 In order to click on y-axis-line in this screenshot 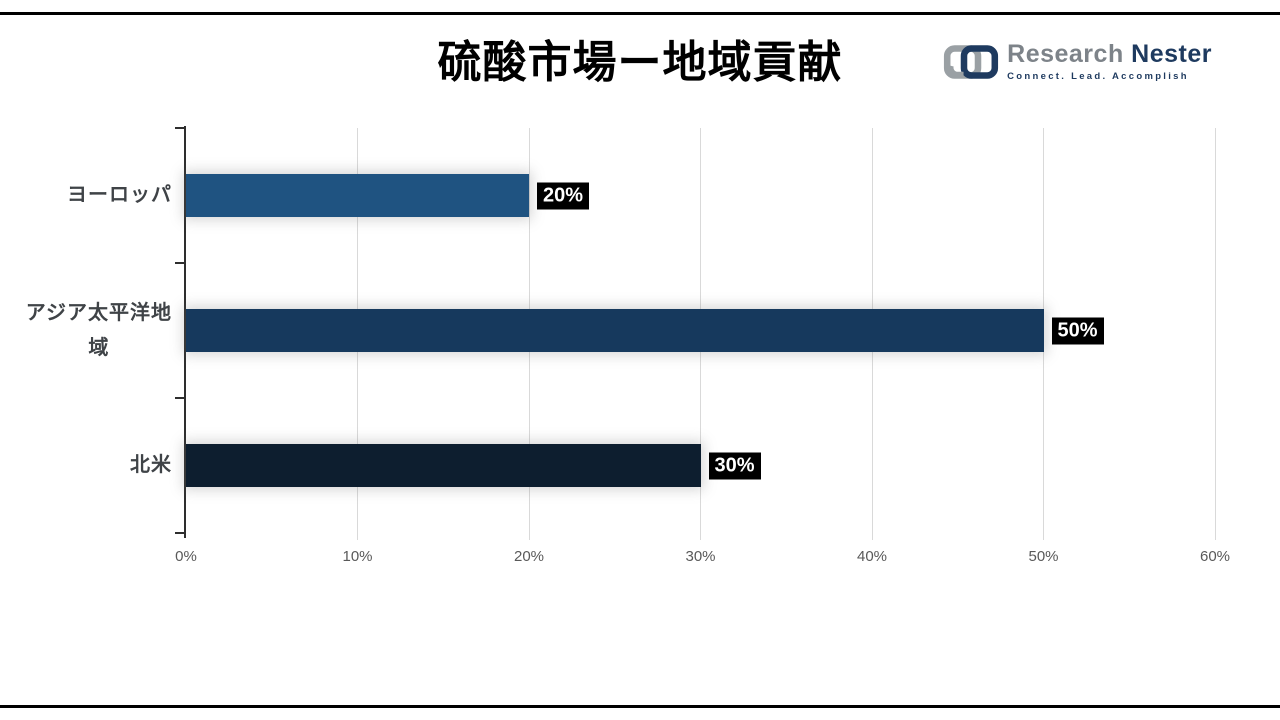, I will do `click(185, 332)`.